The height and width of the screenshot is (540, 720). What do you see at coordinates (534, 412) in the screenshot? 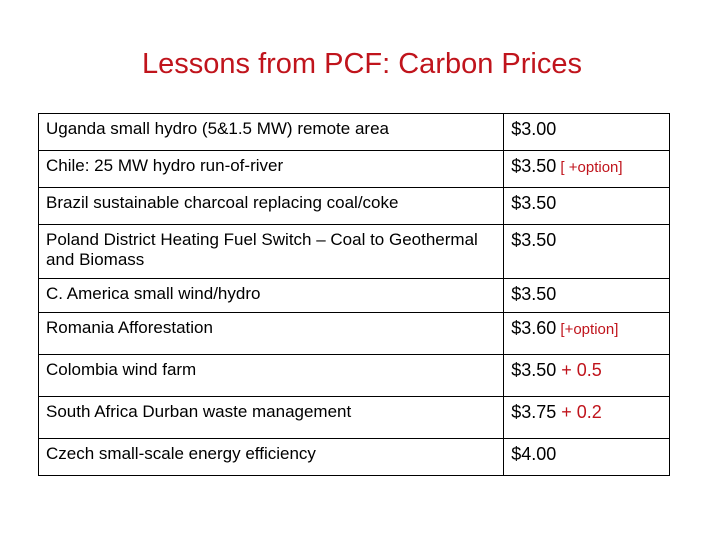
I see `price-value: $3.75` at bounding box center [534, 412].